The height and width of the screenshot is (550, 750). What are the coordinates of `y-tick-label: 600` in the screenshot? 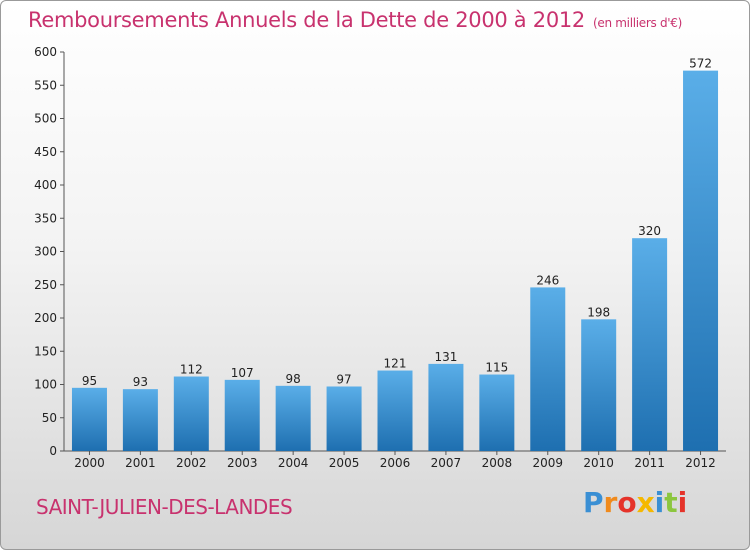 It's located at (45, 52).